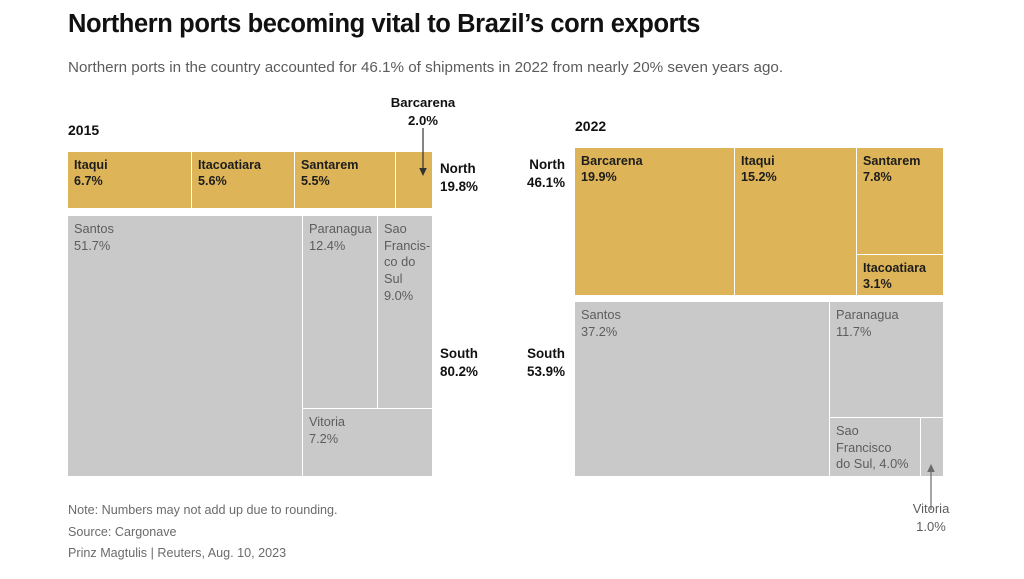  Describe the element at coordinates (877, 284) in the screenshot. I see `cell-value: 3.1%` at that location.